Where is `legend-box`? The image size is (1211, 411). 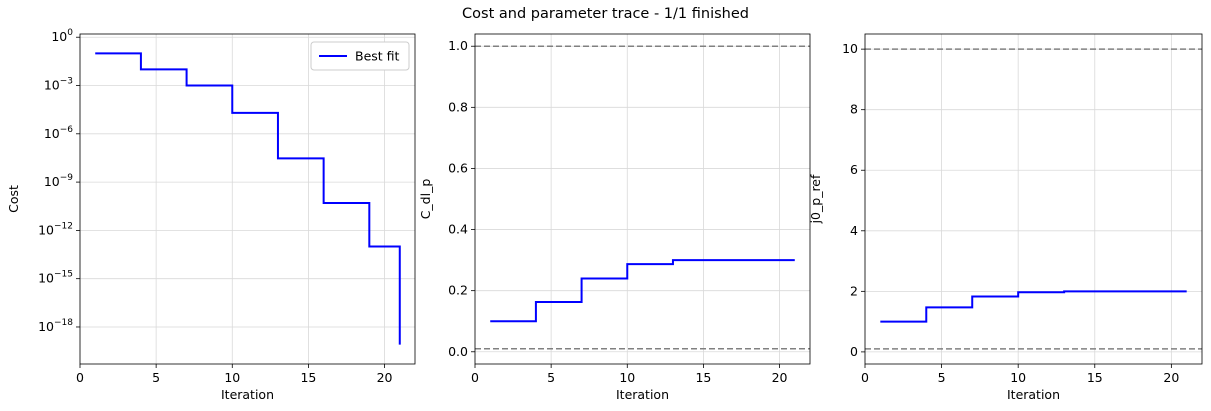 legend-box is located at coordinates (360, 56).